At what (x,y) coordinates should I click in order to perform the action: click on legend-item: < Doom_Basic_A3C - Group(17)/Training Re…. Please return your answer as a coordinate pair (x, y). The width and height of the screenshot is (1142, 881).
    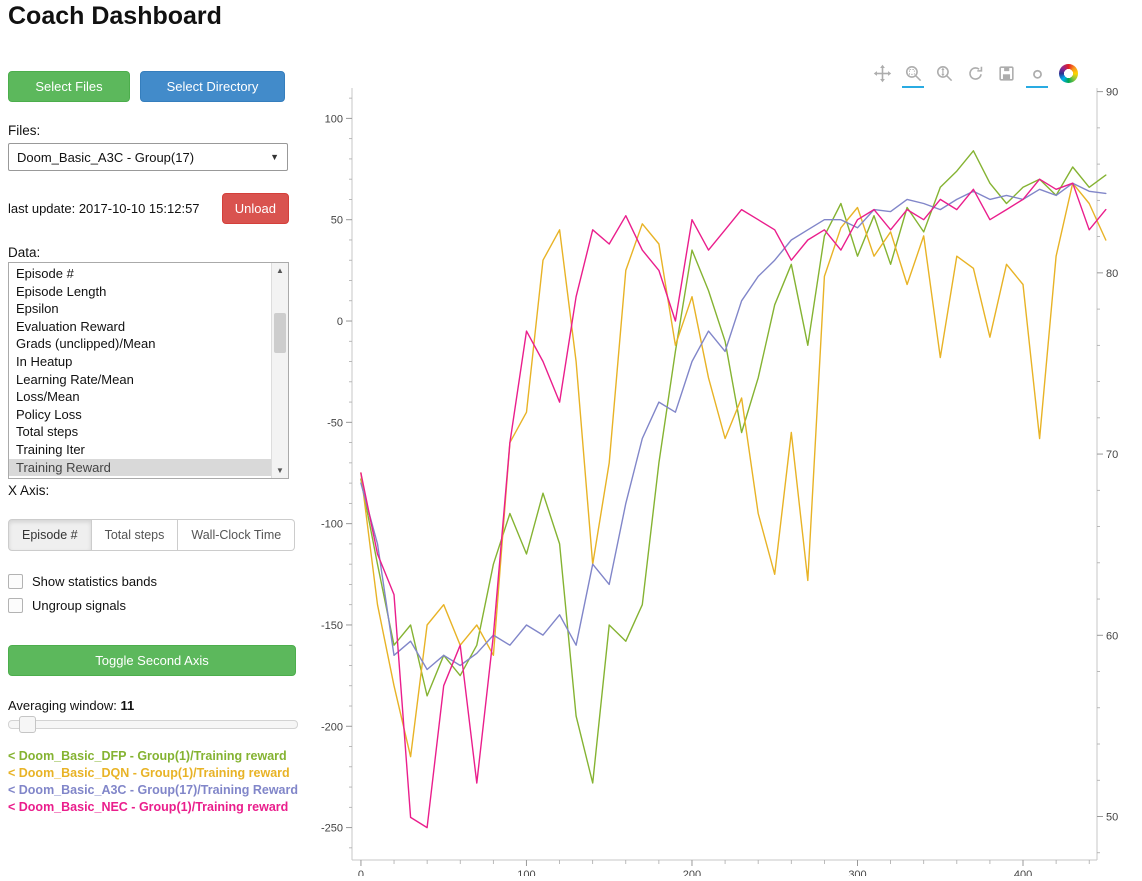
    Looking at the image, I should click on (153, 790).